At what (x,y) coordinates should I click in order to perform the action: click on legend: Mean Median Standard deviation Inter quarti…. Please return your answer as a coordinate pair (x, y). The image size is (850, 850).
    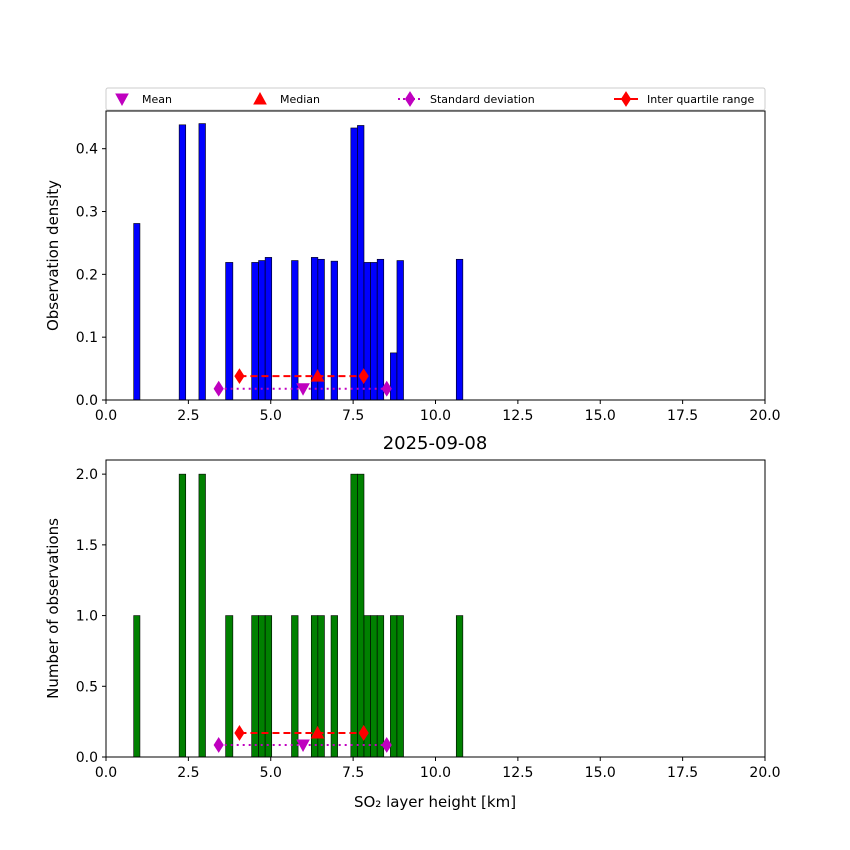
    Looking at the image, I should click on (435, 99).